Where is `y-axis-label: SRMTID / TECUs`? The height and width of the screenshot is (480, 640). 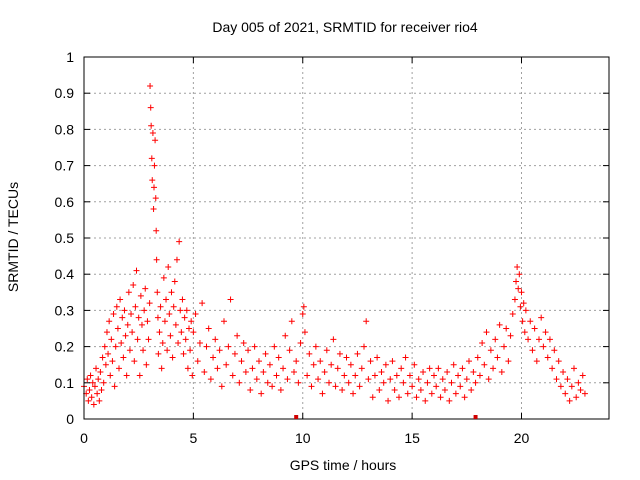
y-axis-label: SRMTID / TECUs is located at coordinates (13, 237).